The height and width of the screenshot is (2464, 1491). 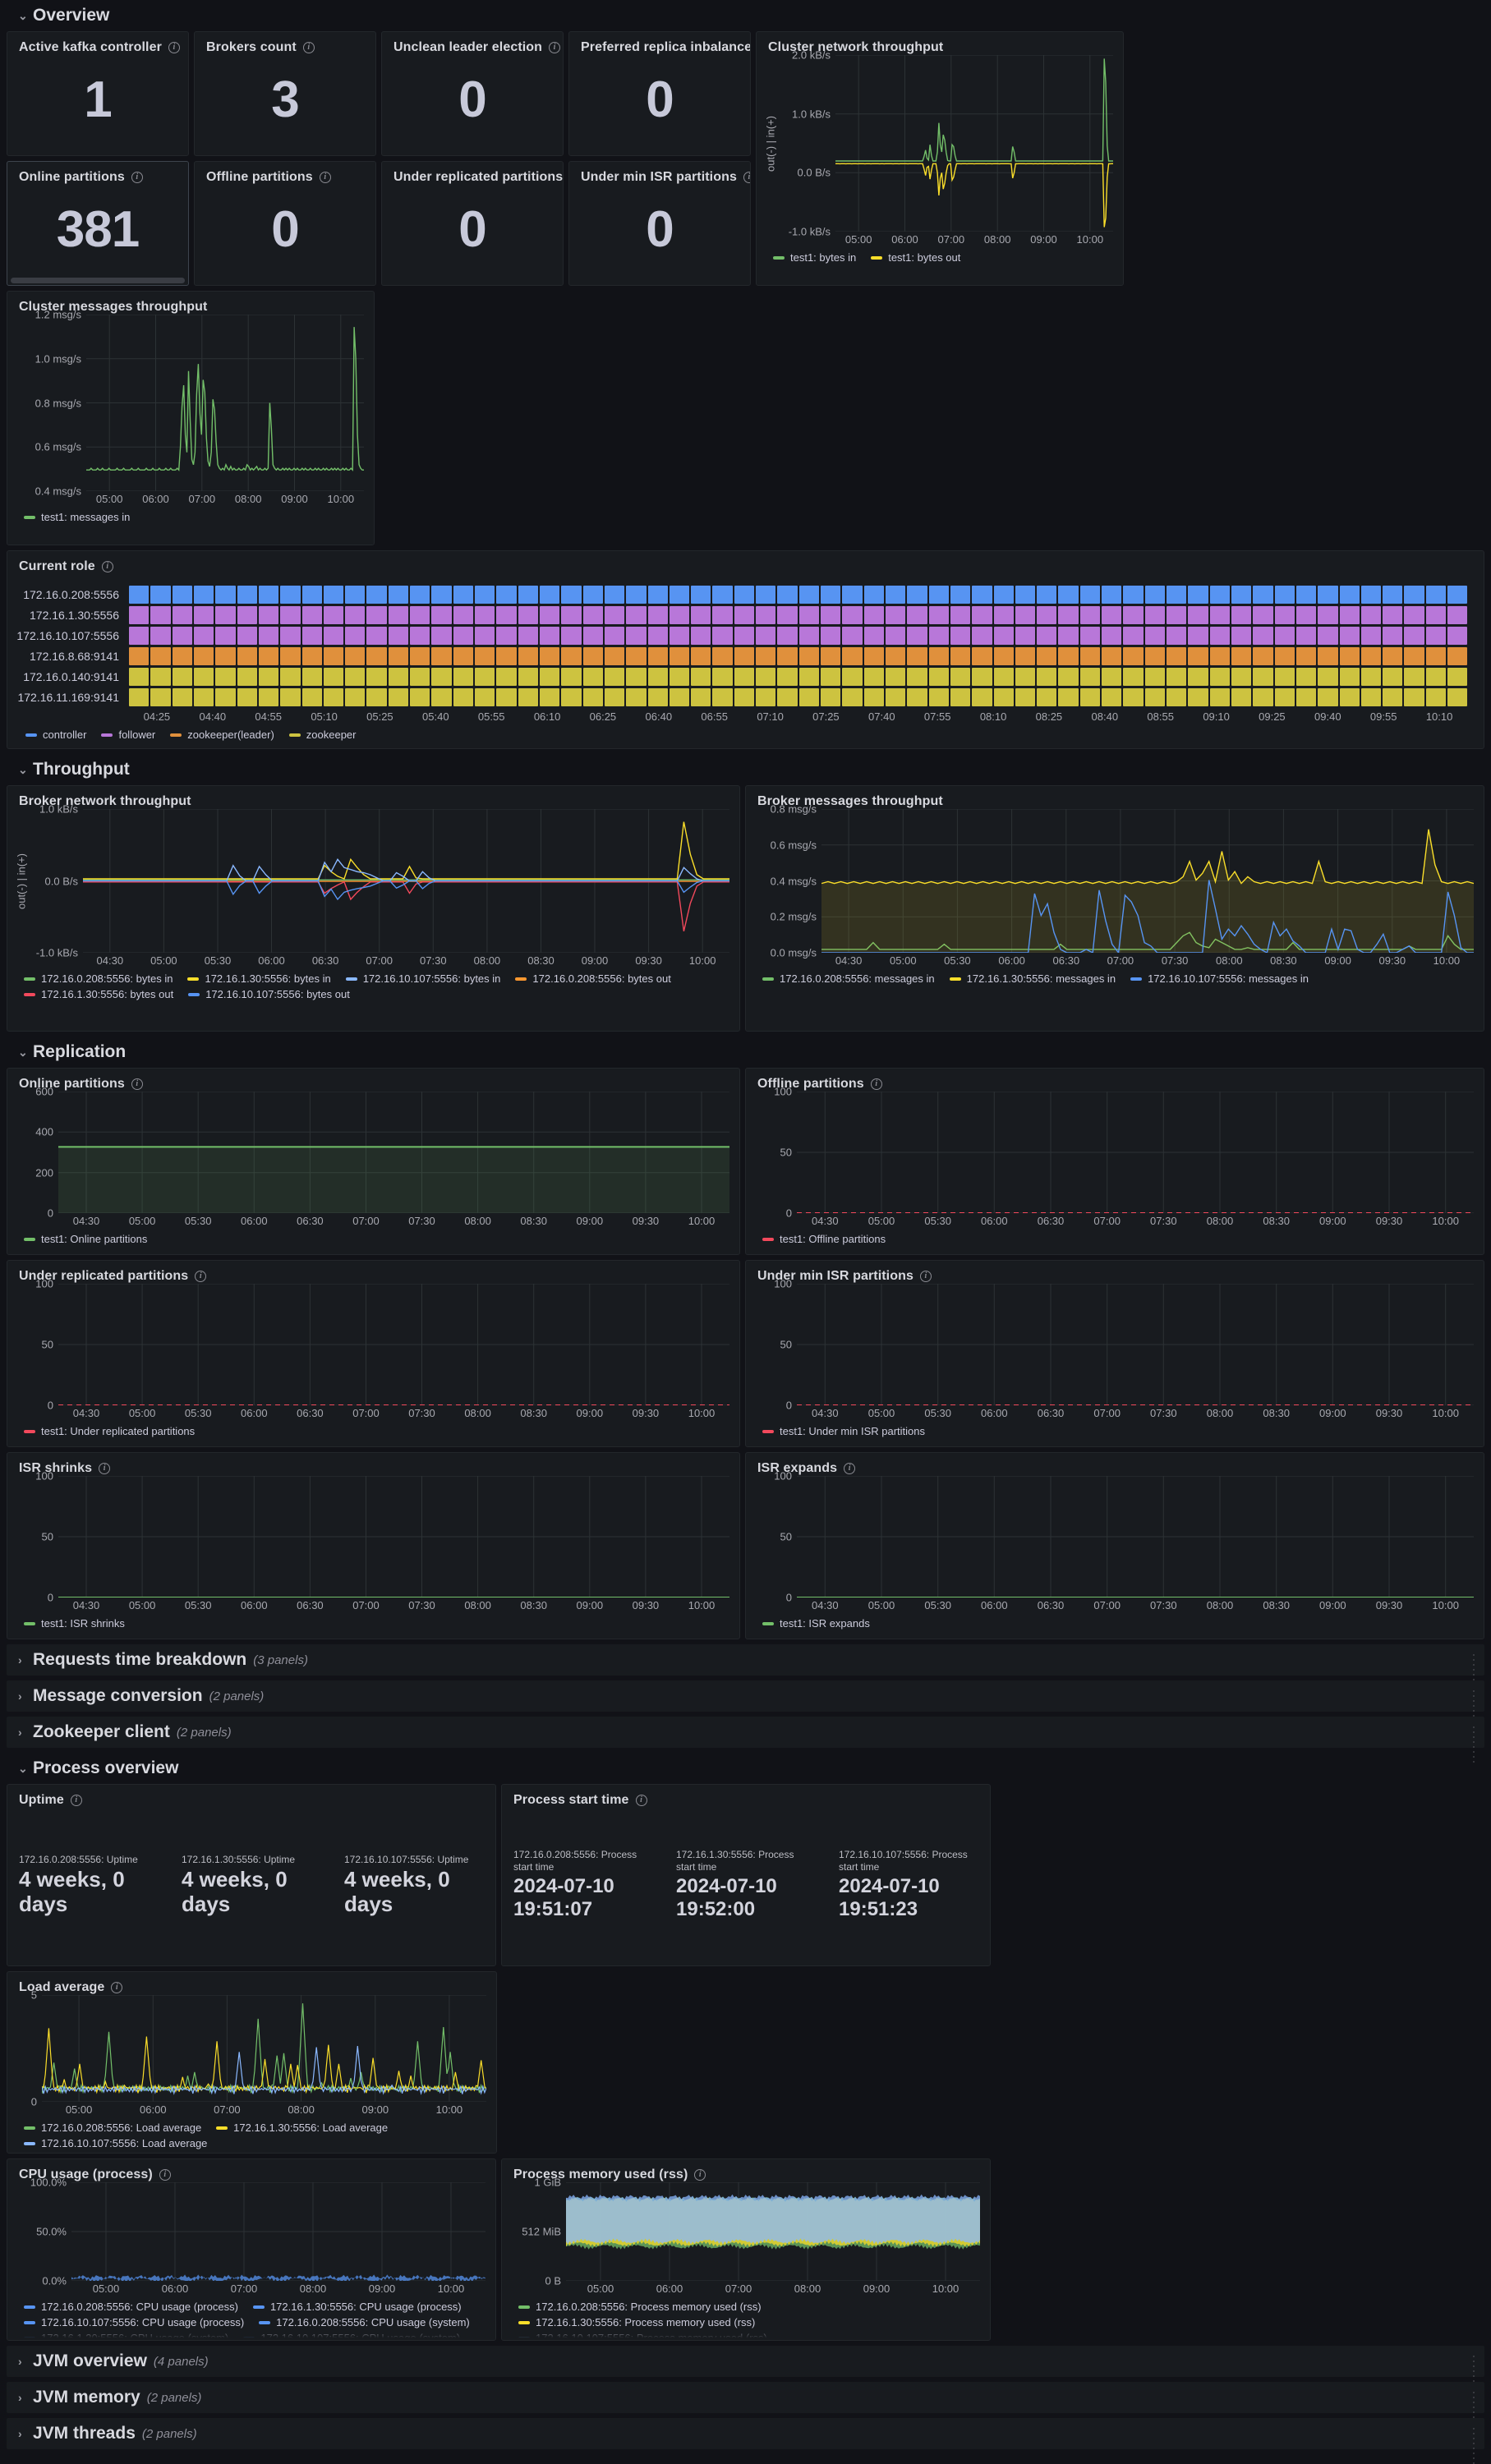 I want to click on row-collapsed-zookeeper-client: › Zookeeper client (2 panels), so click(x=745, y=1740).